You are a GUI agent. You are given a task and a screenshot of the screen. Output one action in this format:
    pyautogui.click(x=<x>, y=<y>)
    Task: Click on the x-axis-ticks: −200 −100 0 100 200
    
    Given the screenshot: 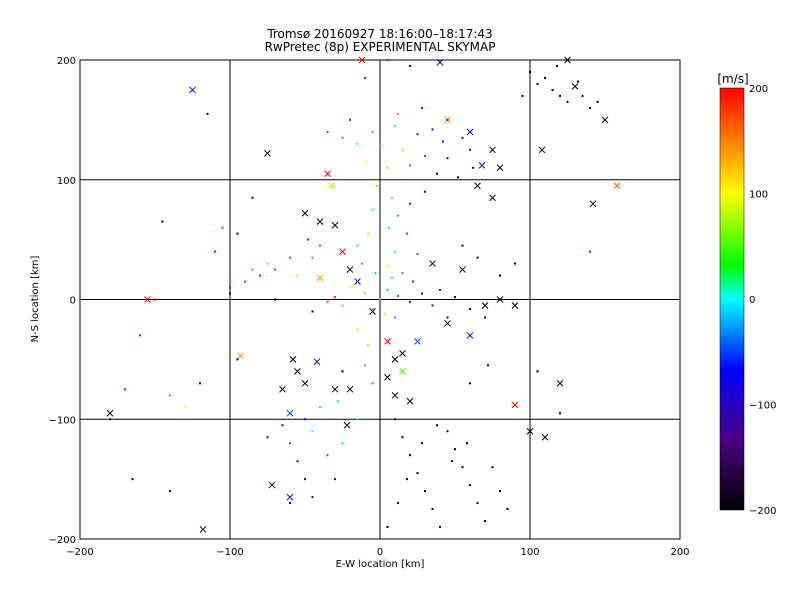 What is the action you would take?
    pyautogui.click(x=377, y=552)
    